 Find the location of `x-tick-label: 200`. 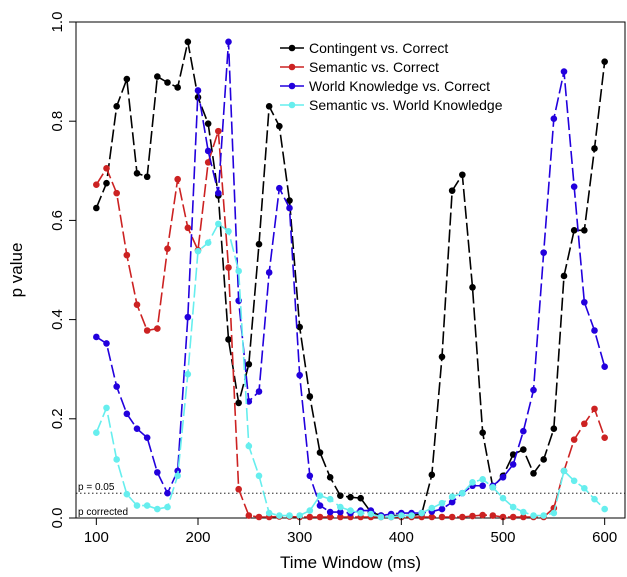

x-tick-label: 200 is located at coordinates (197, 537).